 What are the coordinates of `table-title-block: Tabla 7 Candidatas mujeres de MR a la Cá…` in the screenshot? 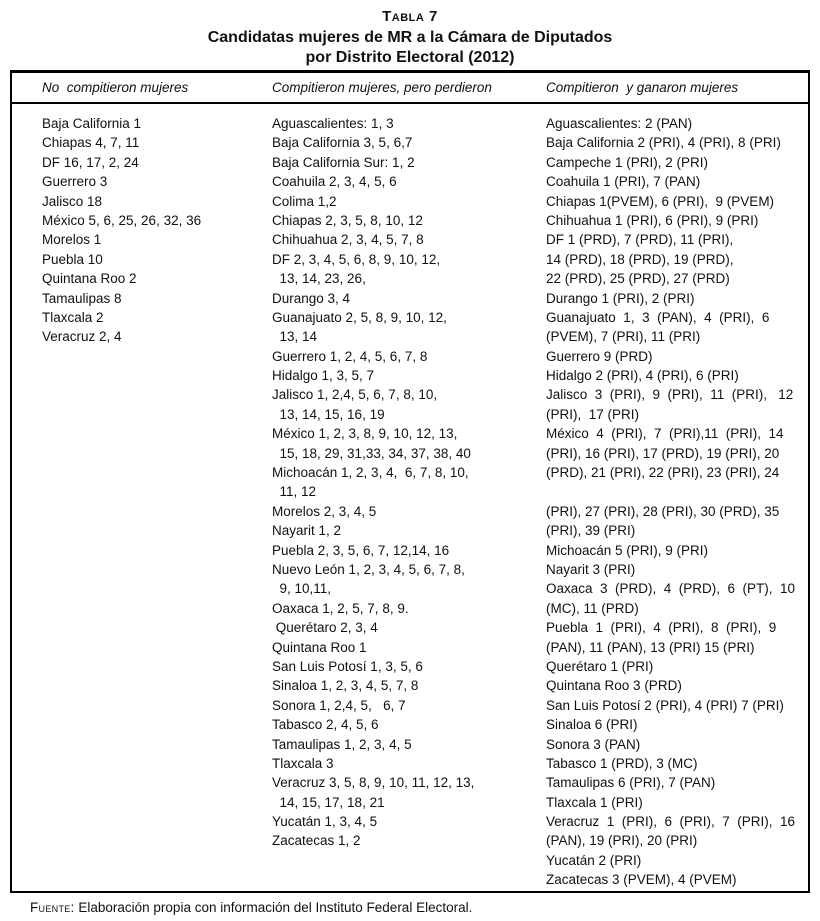 It's located at (410, 34).